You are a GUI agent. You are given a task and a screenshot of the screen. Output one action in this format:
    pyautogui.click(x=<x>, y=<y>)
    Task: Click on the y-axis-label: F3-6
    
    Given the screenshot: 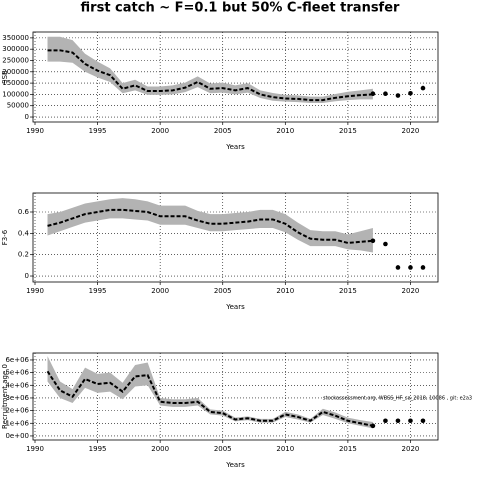 What is the action you would take?
    pyautogui.click(x=5, y=237)
    